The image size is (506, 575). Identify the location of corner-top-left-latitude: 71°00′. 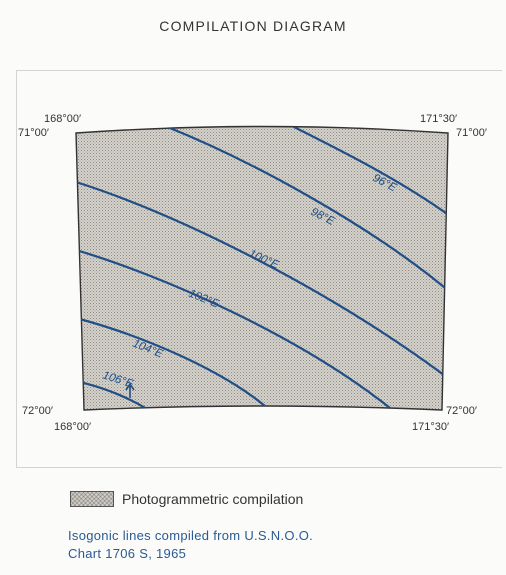
(33, 133).